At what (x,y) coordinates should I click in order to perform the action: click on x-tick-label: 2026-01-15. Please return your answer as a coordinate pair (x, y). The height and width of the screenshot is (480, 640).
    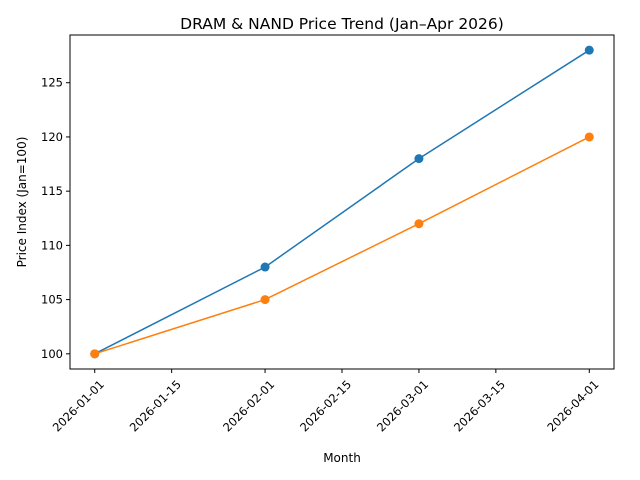
    Looking at the image, I should click on (155, 405).